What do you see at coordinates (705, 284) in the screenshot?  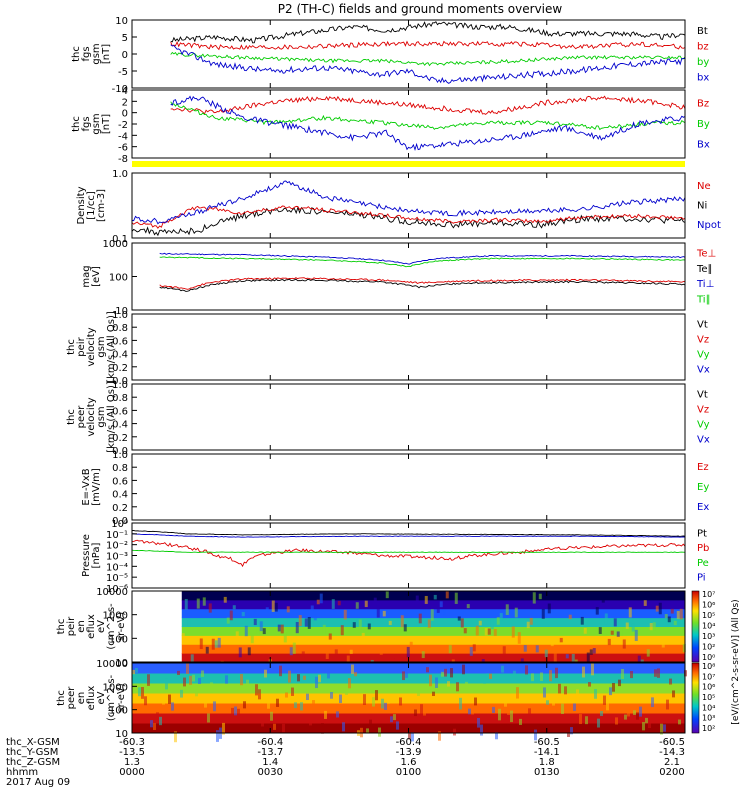 I see `legend-Ti⊥: Ti⊥` at bounding box center [705, 284].